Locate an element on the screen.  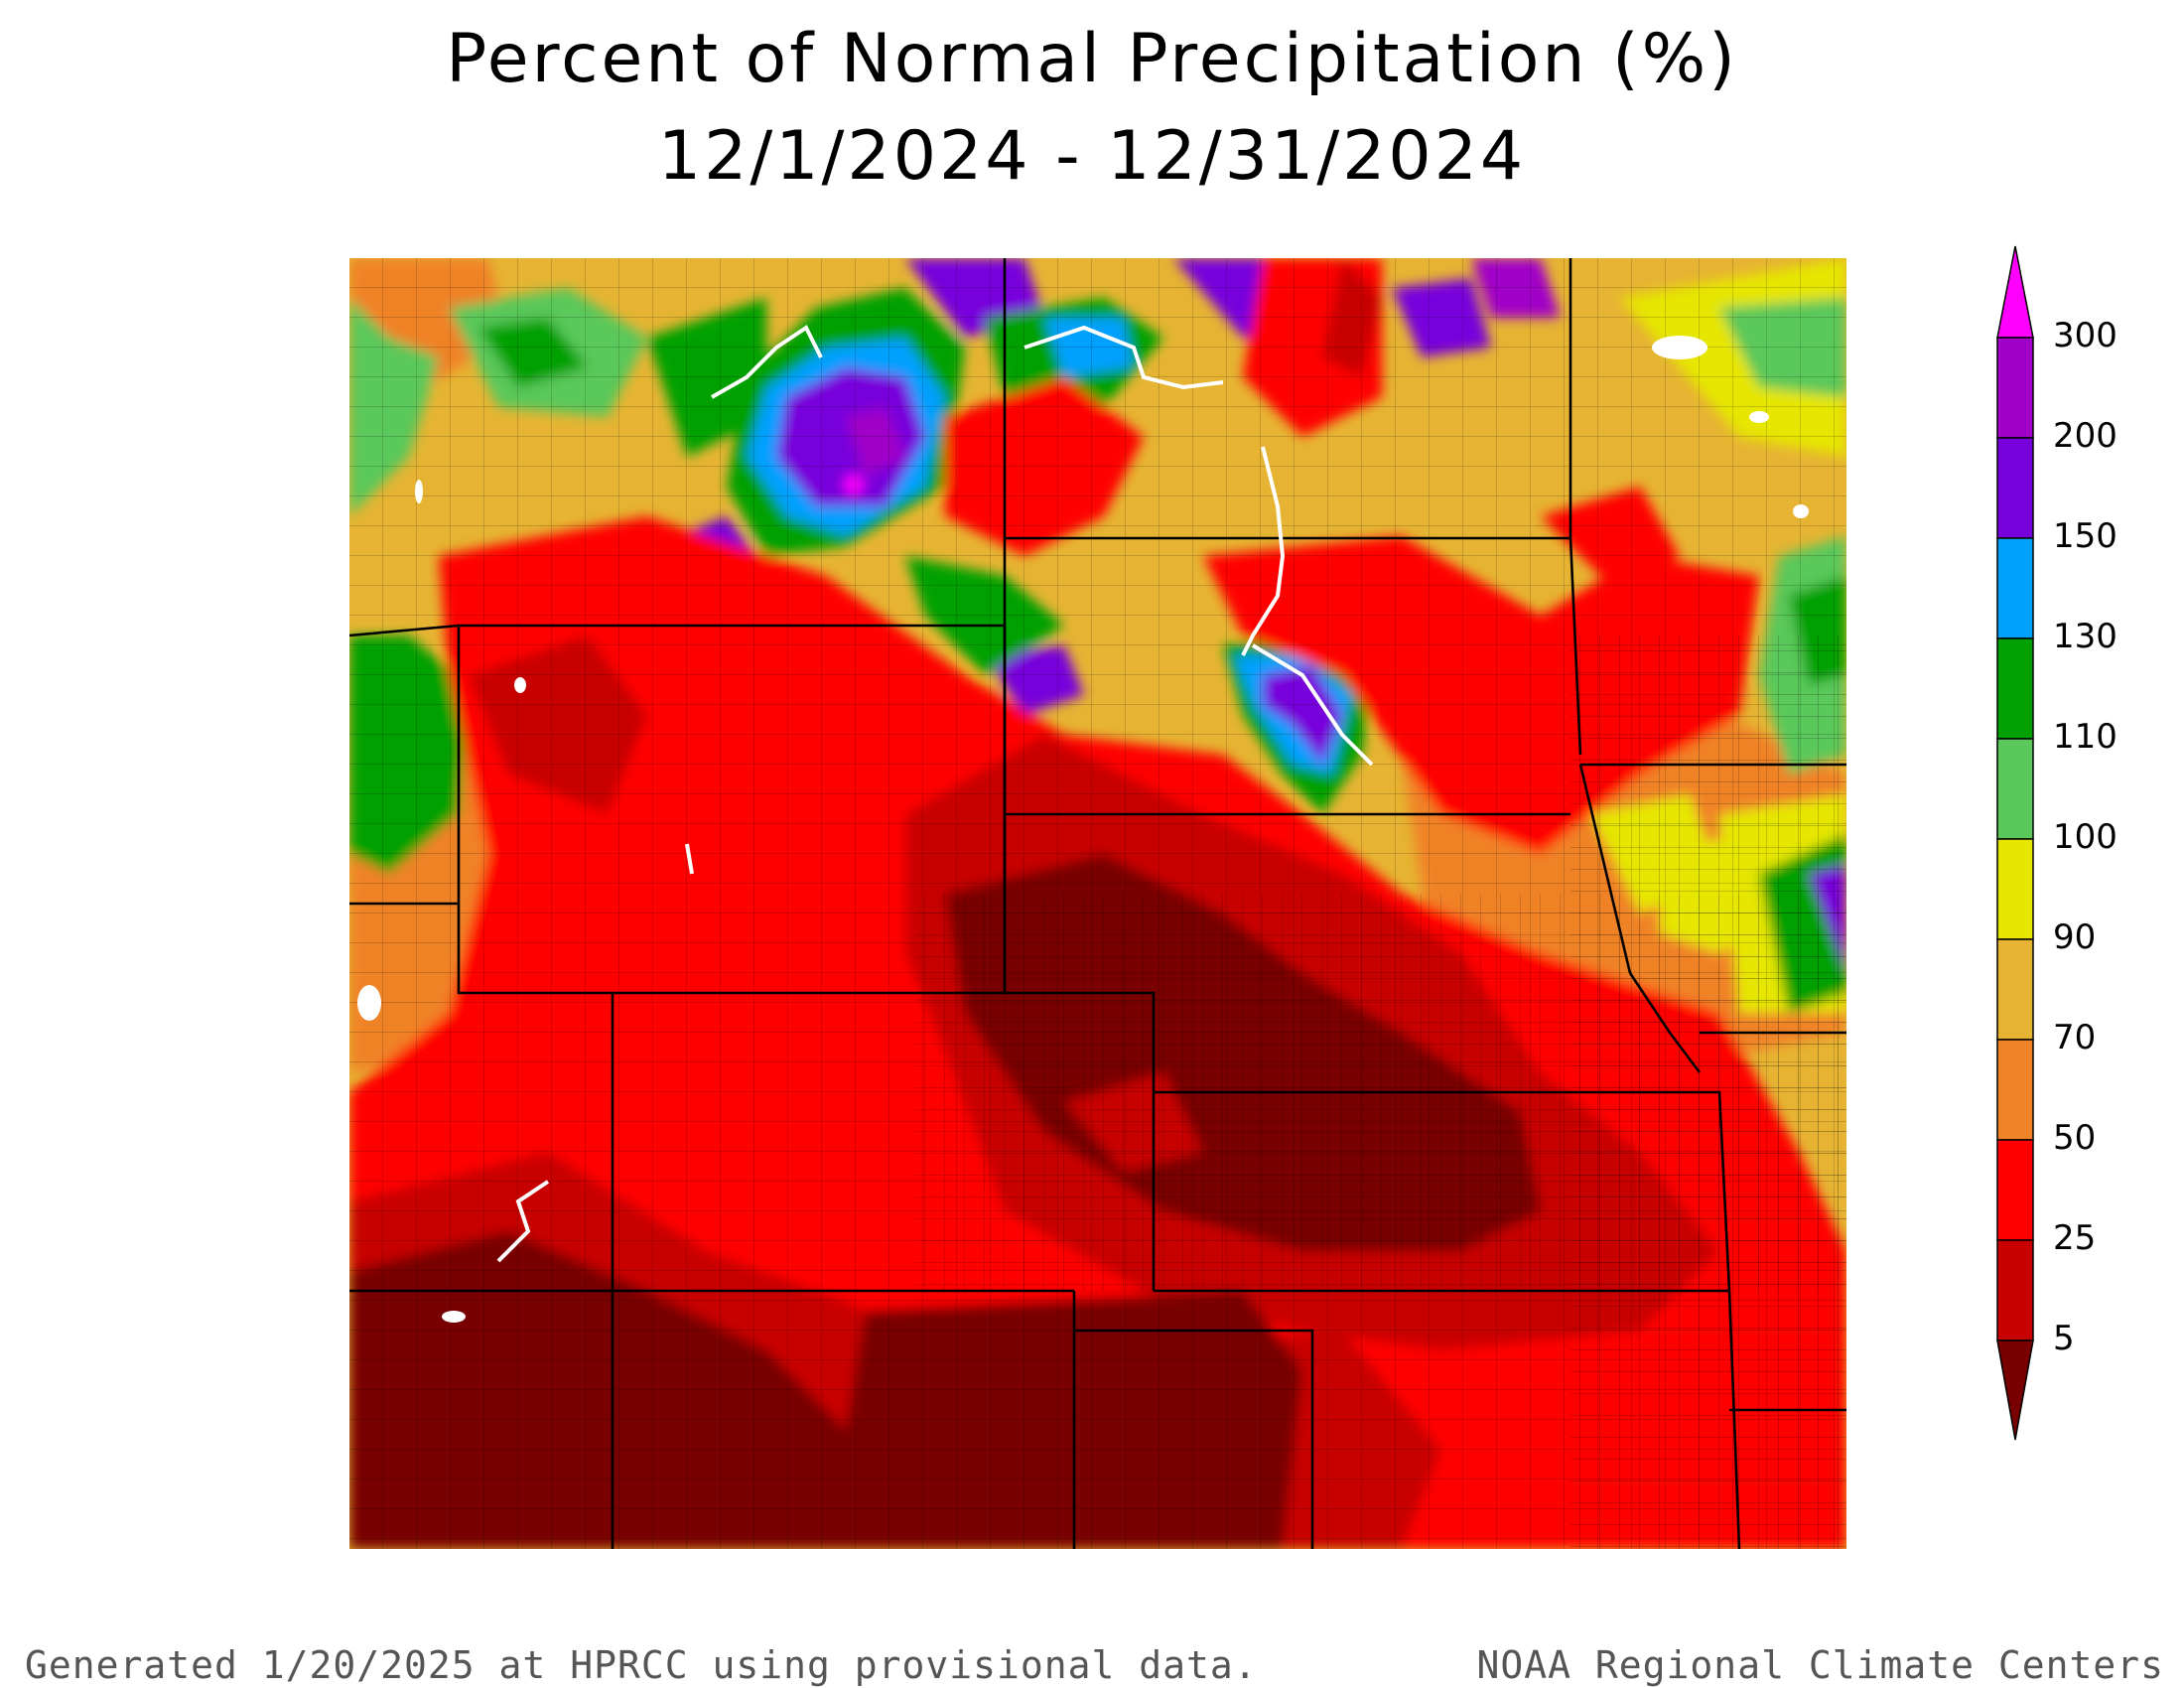
legend-top-arrow is located at coordinates (2015, 292).